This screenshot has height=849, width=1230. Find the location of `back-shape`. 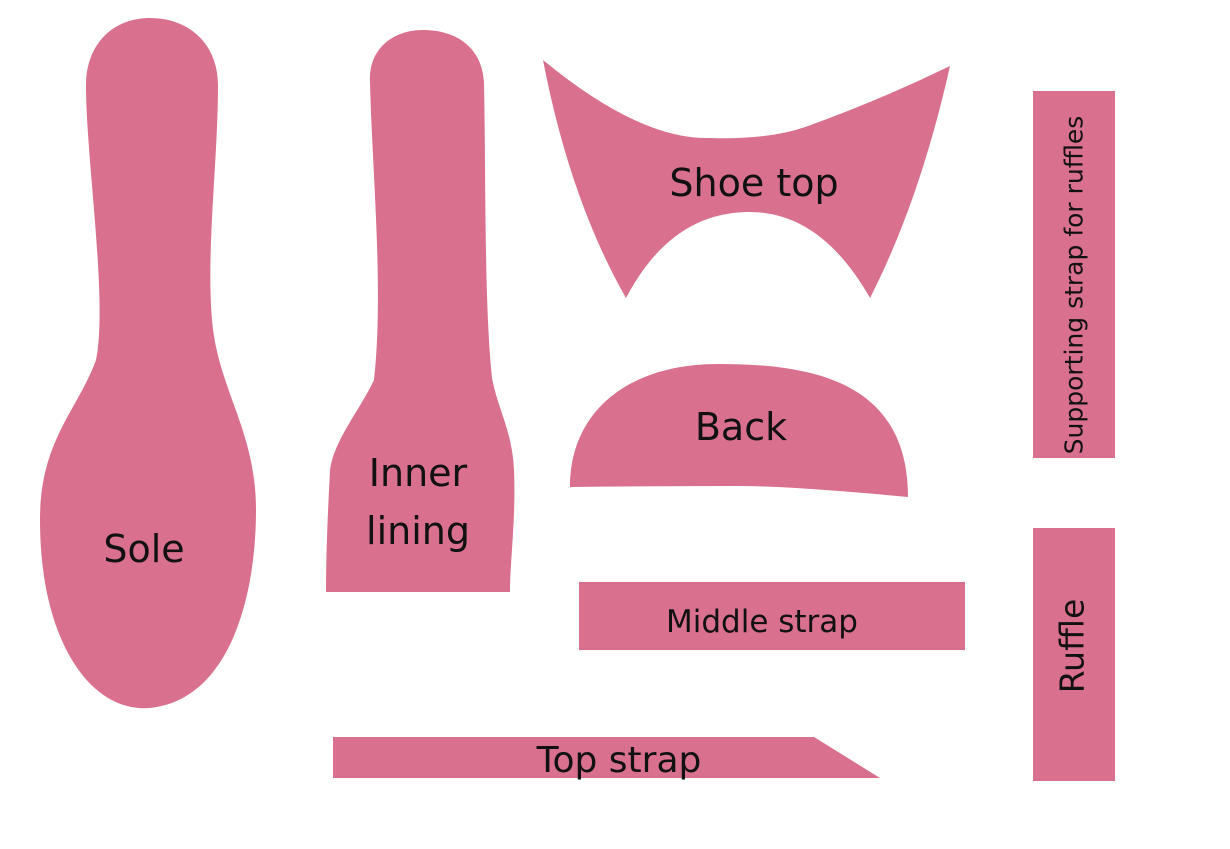

back-shape is located at coordinates (739, 430).